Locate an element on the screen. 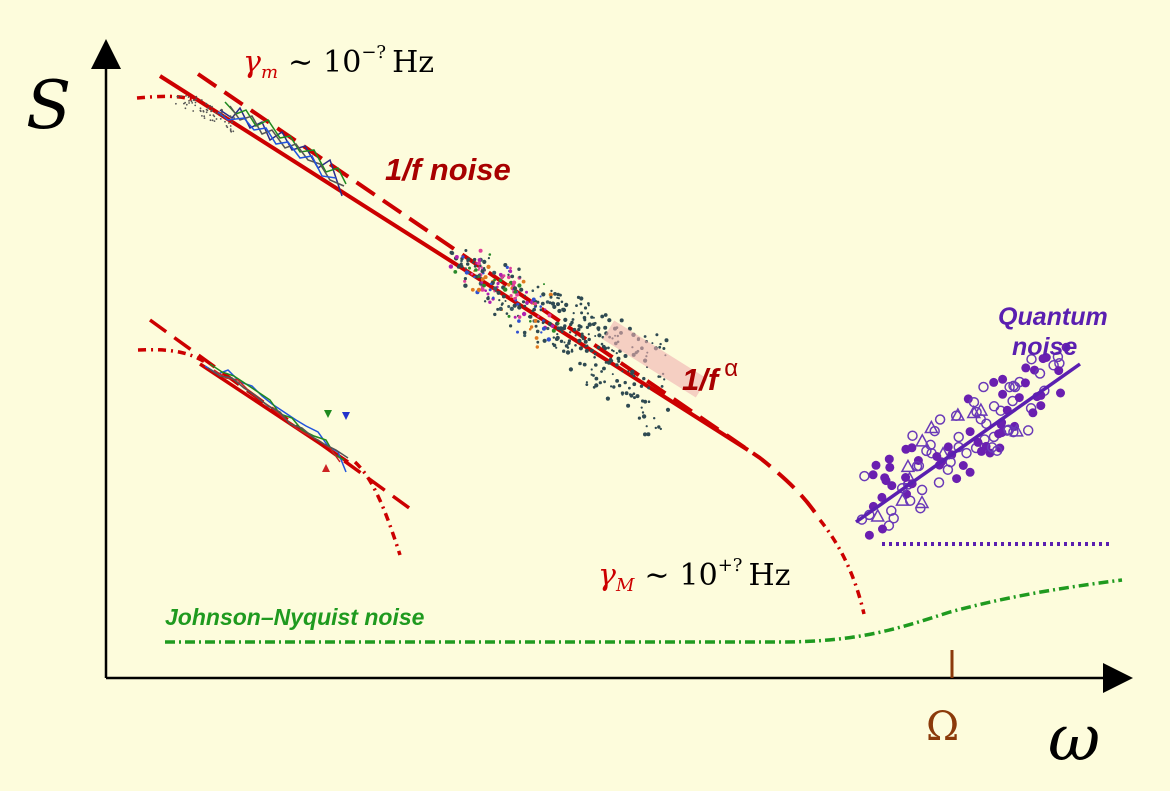 The width and height of the screenshot is (1170, 791). gamma-m-label: γm ∼ 10−? Hz is located at coordinates (338, 62).